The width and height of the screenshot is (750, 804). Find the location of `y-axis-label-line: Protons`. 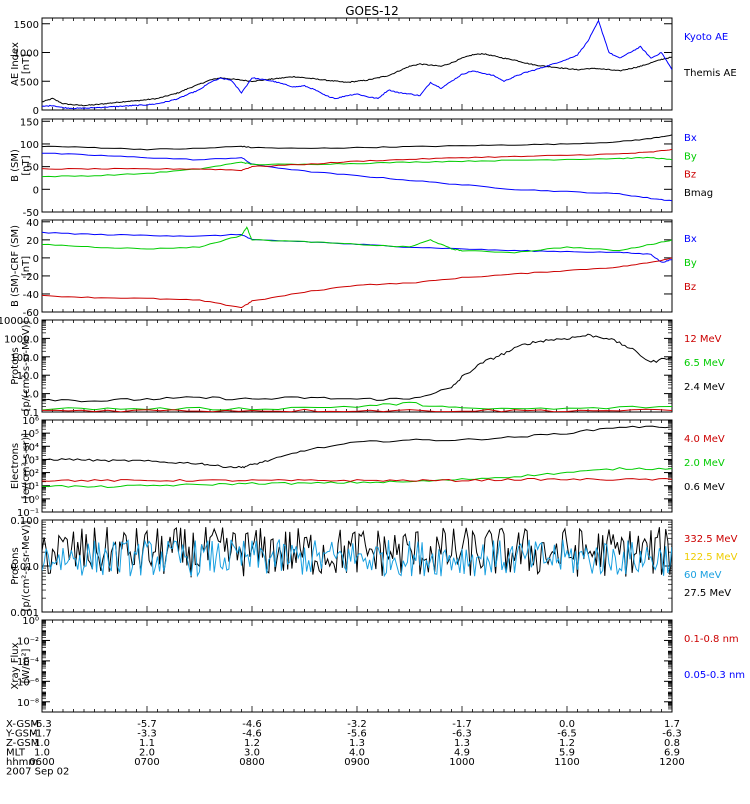

y-axis-label-line: Protons is located at coordinates (15, 365).